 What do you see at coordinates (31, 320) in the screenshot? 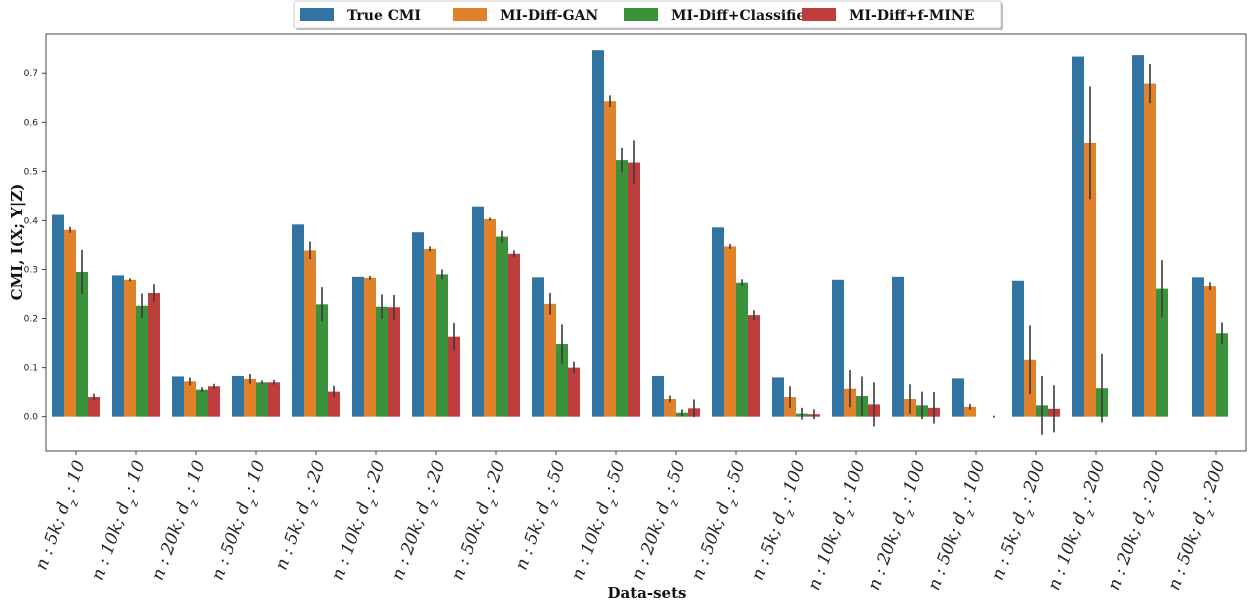
I see `y-tick-label: 0.2` at bounding box center [31, 320].